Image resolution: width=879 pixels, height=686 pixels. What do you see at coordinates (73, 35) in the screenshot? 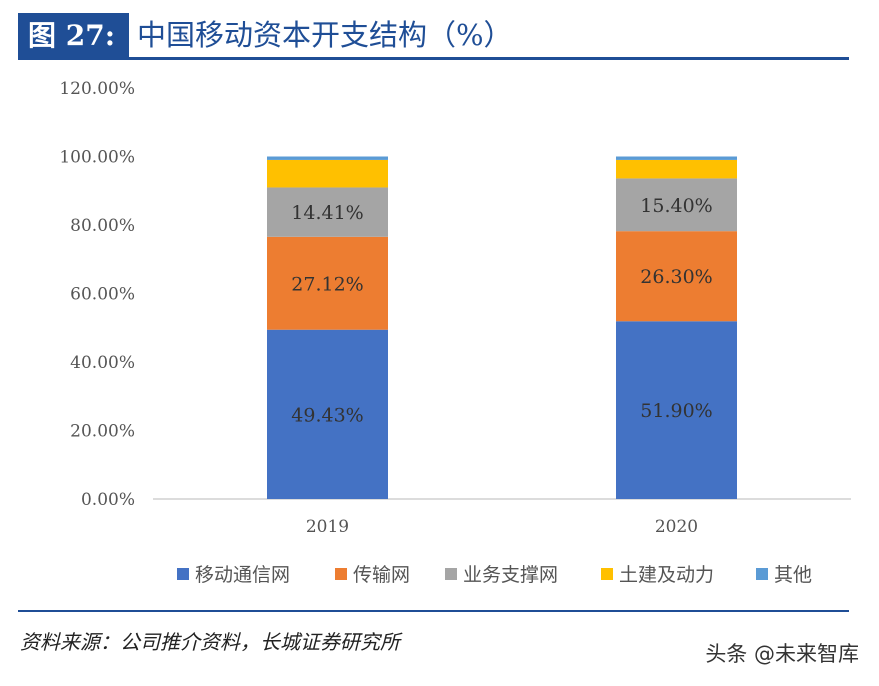
I see `figure-label: 图 27:` at bounding box center [73, 35].